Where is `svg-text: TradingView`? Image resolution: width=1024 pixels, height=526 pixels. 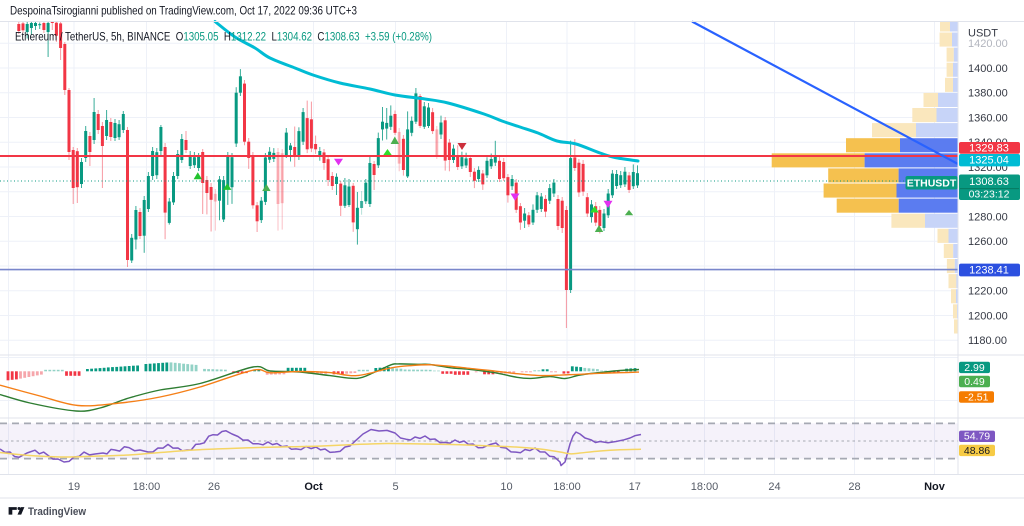 svg-text: TradingView is located at coordinates (57, 512).